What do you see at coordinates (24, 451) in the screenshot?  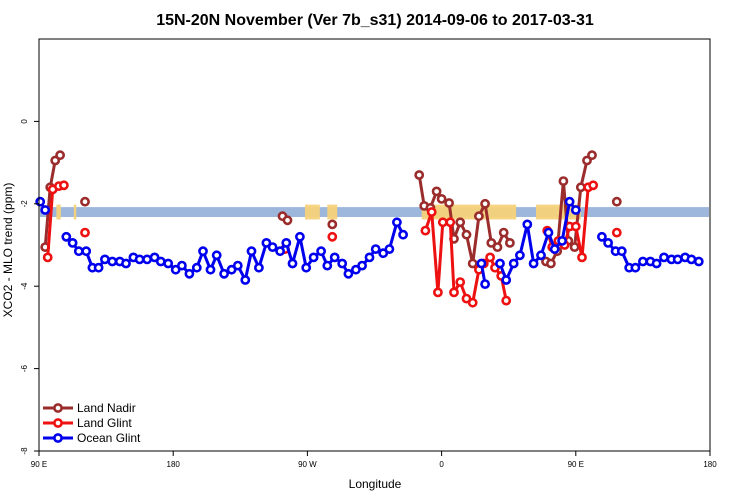 I see `y-tick-label: -8` at bounding box center [24, 451].